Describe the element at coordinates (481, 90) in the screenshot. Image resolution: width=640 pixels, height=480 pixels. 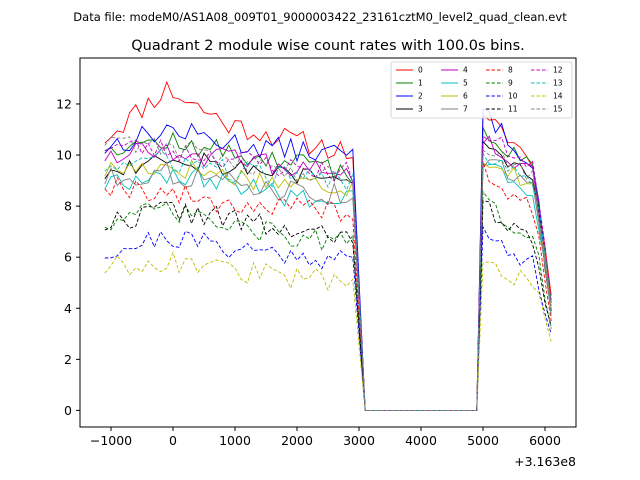
I see `legend-box` at that location.